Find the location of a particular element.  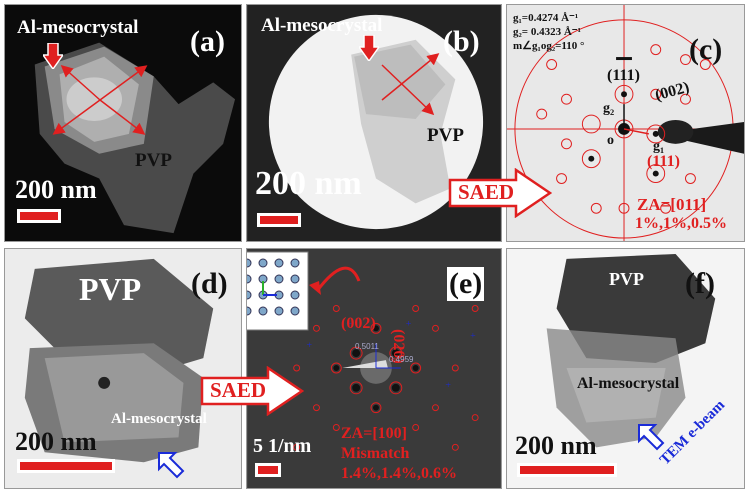

panel-b-letter: (b) is located at coordinates (461, 41).